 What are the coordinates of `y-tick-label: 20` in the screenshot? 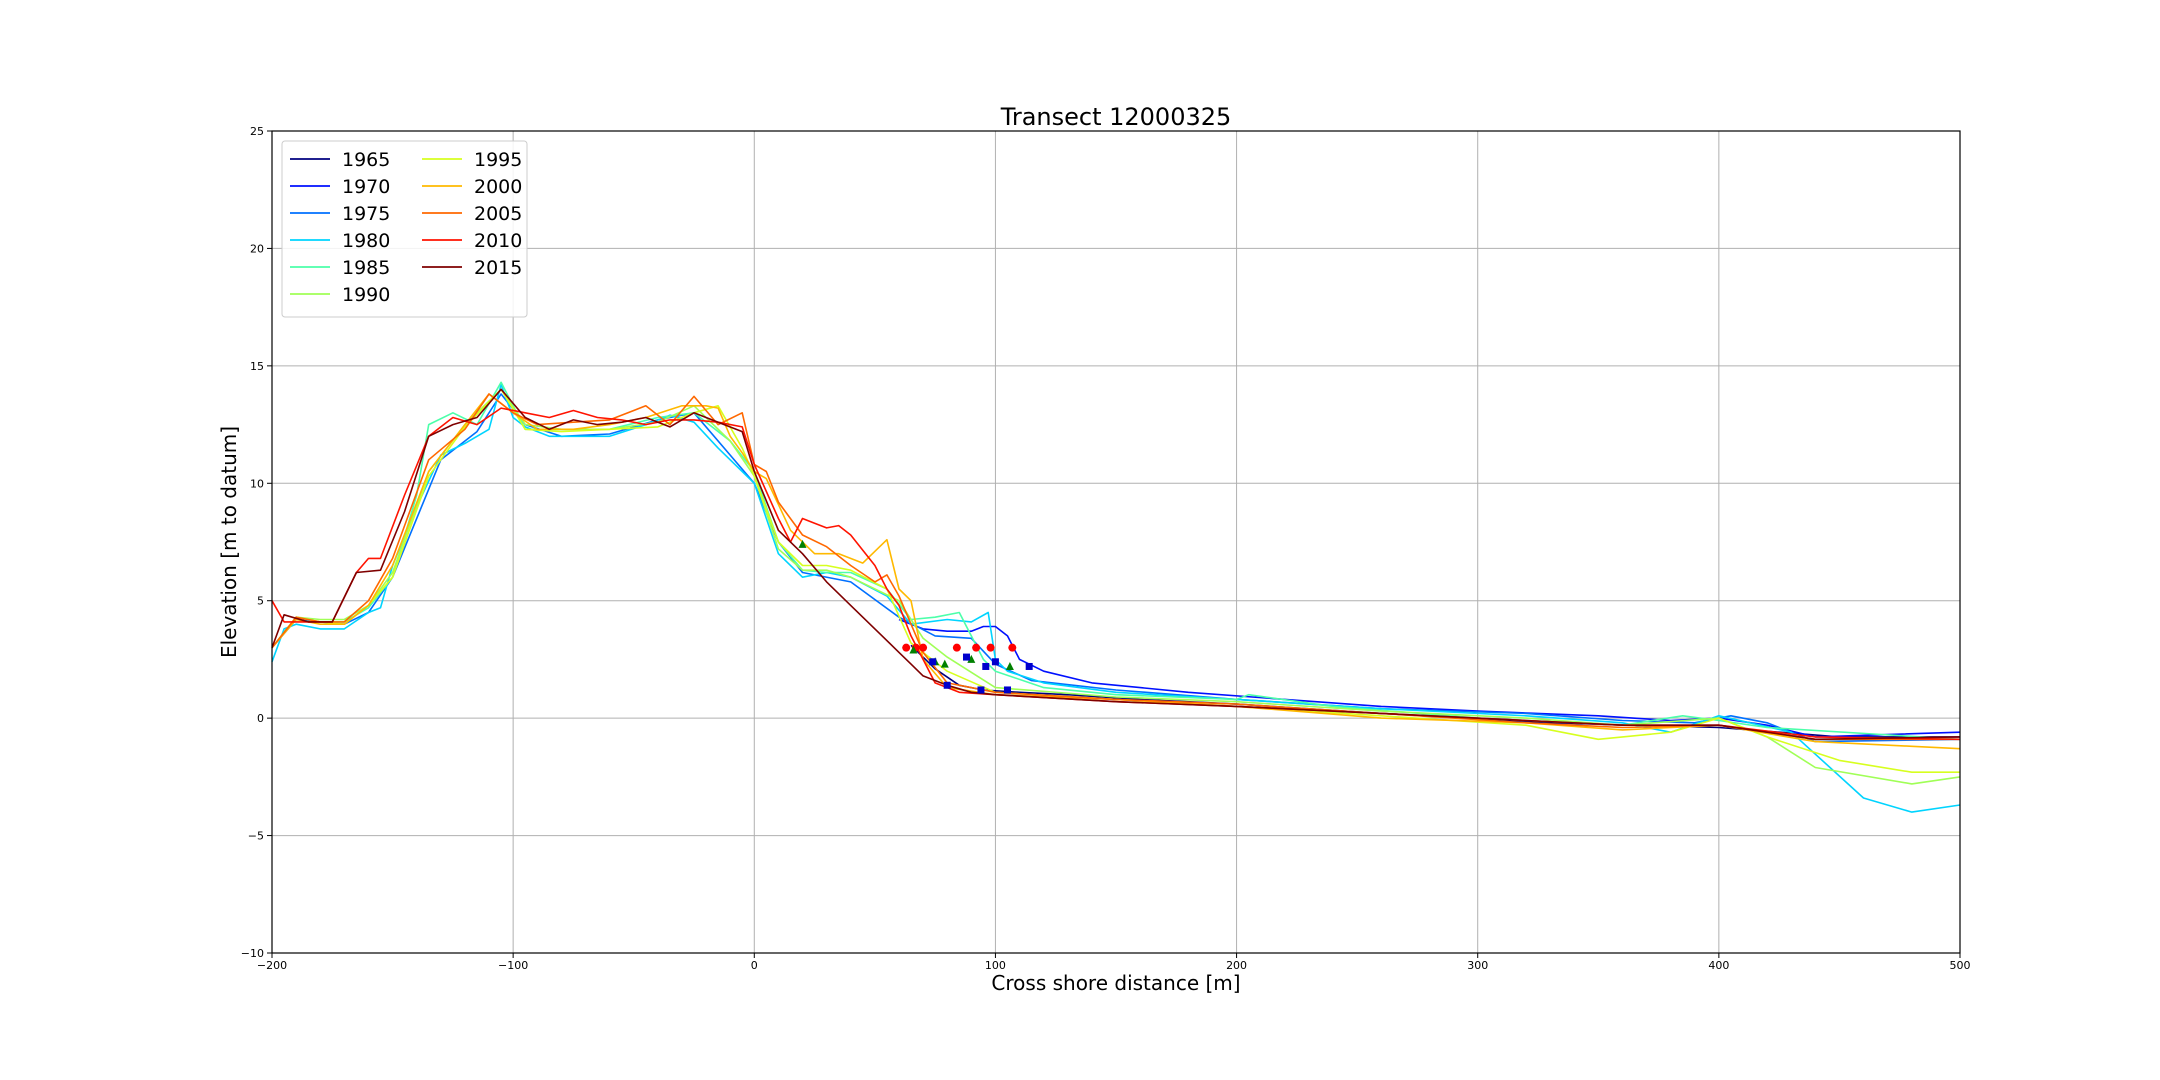 It's located at (257, 248).